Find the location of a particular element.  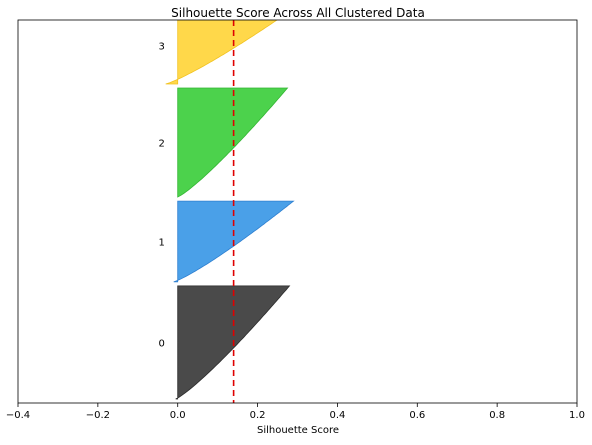

cluster-1-label: 1 is located at coordinates (162, 242).